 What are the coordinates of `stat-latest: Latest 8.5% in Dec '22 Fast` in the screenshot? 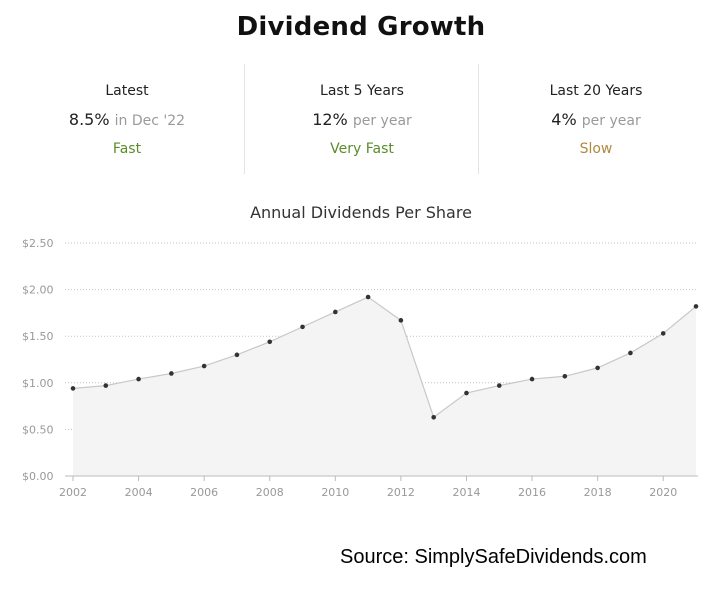 It's located at (127, 119).